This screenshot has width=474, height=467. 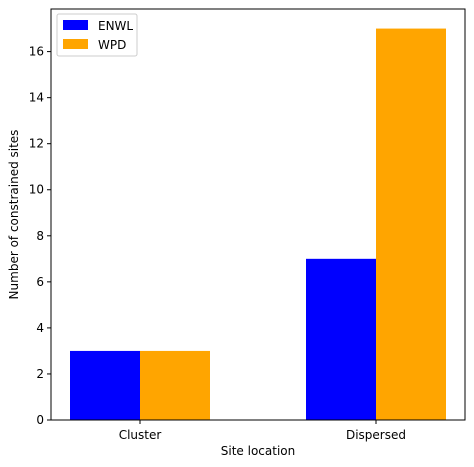 What do you see at coordinates (341, 339) in the screenshot?
I see `bar-enwl-dispersed` at bounding box center [341, 339].